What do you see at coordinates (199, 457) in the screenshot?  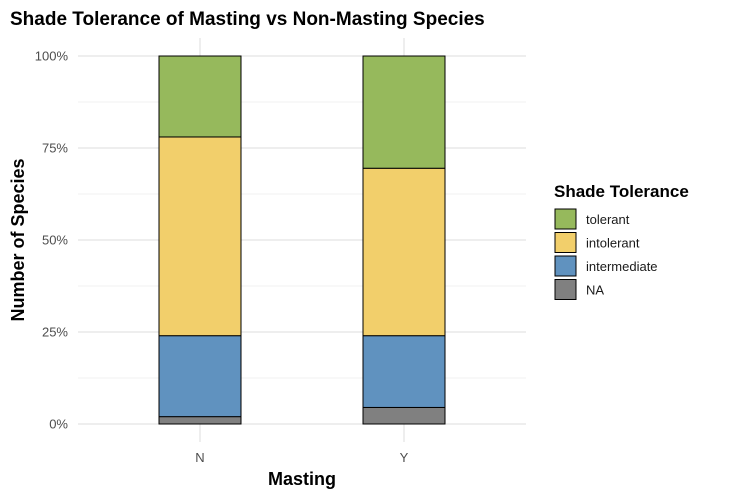 I see `x-tick-label: N` at bounding box center [199, 457].